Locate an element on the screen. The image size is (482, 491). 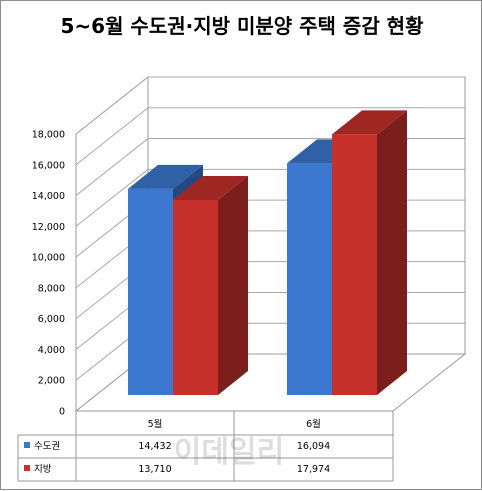
data-table-value: 14,432 is located at coordinates (154, 446).